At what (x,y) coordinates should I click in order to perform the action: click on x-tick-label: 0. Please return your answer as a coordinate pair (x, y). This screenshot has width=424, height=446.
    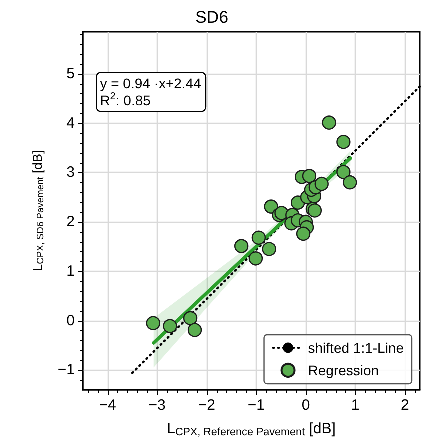
    Looking at the image, I should click on (306, 405).